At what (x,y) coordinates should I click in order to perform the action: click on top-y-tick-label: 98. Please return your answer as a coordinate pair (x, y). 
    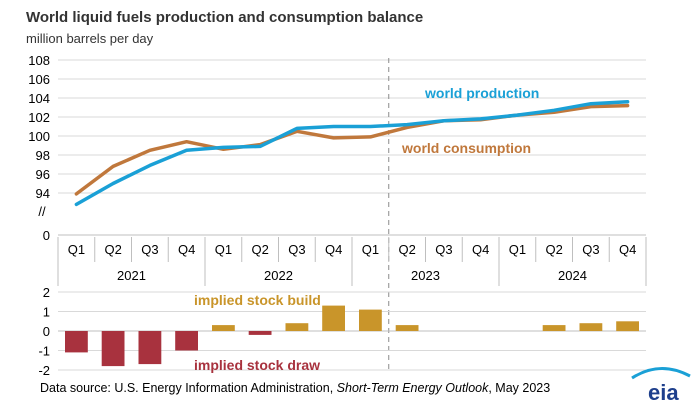
    Looking at the image, I should click on (43, 155).